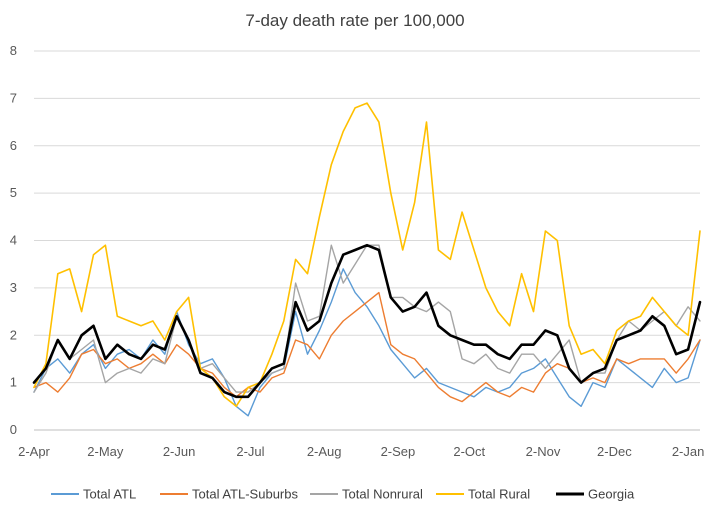 This screenshot has width=710, height=518. I want to click on x-tick-label: 2-Oct, so click(469, 451).